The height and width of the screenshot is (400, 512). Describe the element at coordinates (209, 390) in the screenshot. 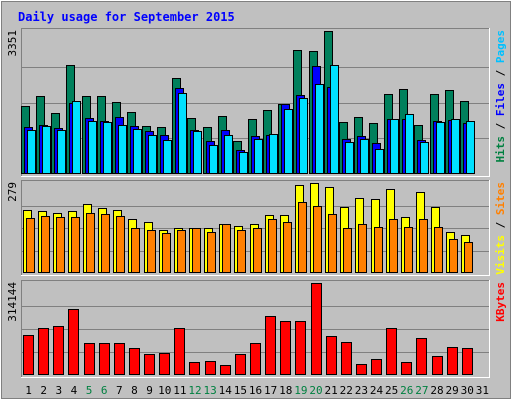

I see `x-tick-label: 13` at that location.